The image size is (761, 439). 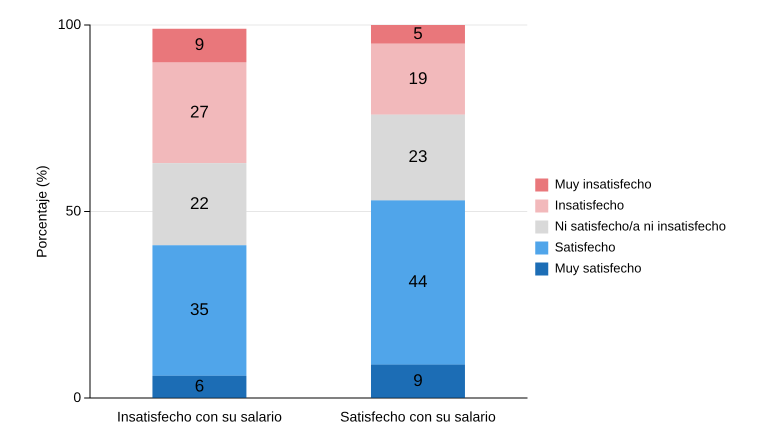 I want to click on y-axis-title: Porcentaje (%), so click(x=41, y=211).